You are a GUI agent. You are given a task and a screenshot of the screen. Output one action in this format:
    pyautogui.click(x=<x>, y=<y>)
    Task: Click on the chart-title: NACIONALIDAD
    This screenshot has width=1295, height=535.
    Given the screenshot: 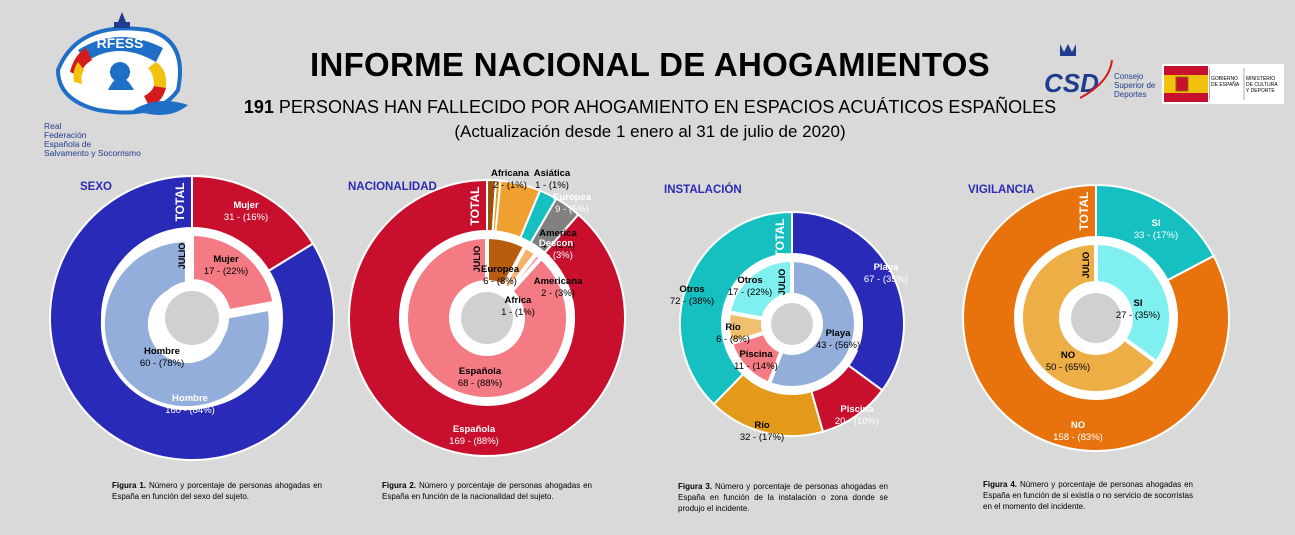 What is the action you would take?
    pyautogui.click(x=392, y=187)
    